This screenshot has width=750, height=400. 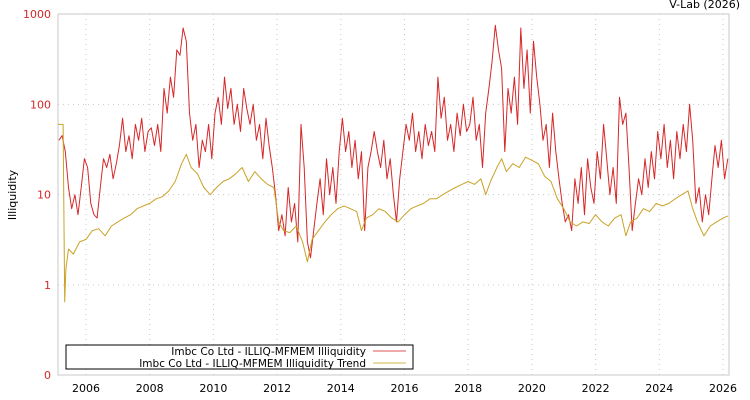 What do you see at coordinates (47, 375) in the screenshot?
I see `y-tick-label: 0` at bounding box center [47, 375].